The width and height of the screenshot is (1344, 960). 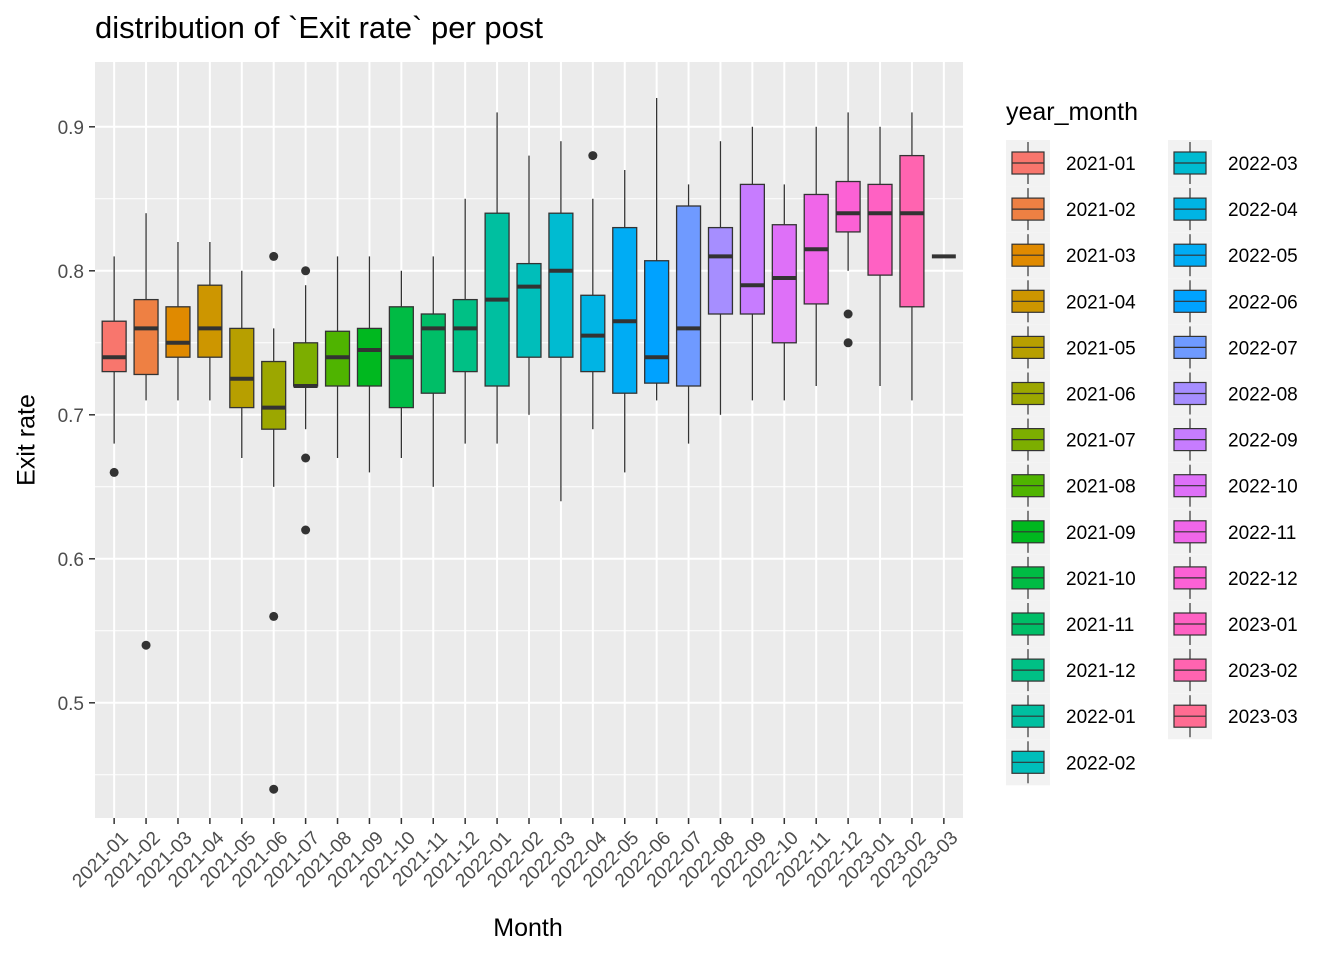 What do you see at coordinates (1101, 395) in the screenshot?
I see `legend-label: 2021-06` at bounding box center [1101, 395].